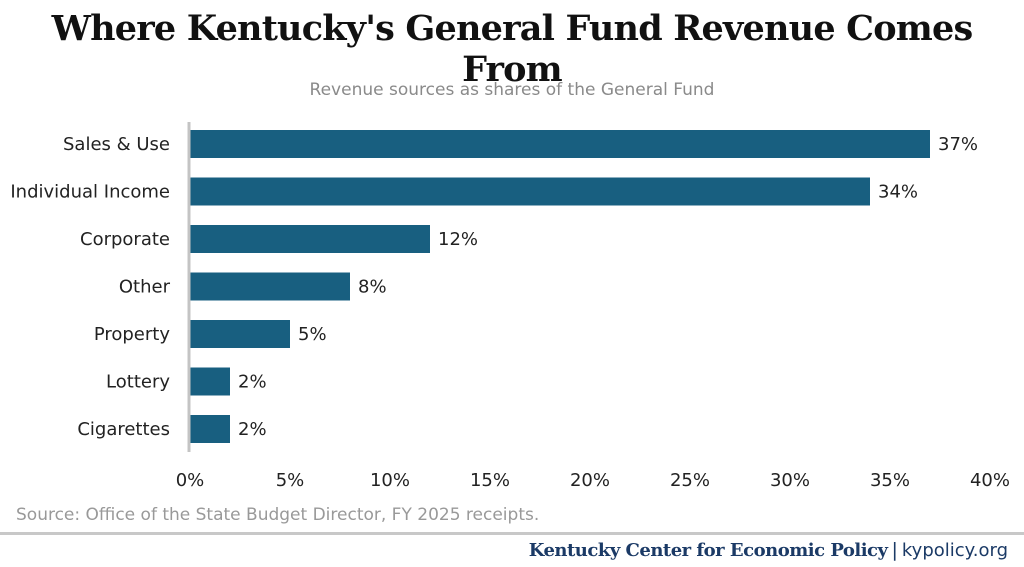  What do you see at coordinates (90, 192) in the screenshot?
I see `category-label: Individual Income` at bounding box center [90, 192].